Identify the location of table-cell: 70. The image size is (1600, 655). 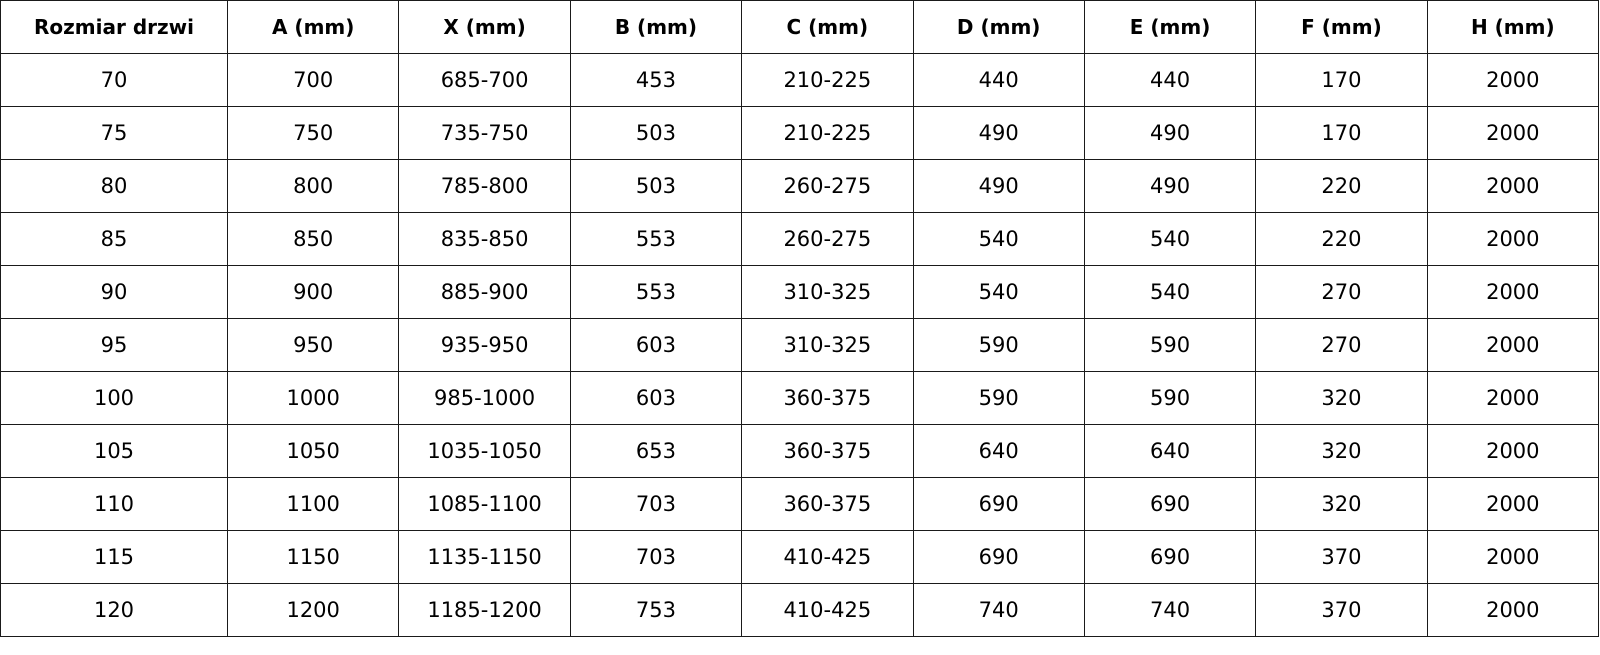
(114, 80).